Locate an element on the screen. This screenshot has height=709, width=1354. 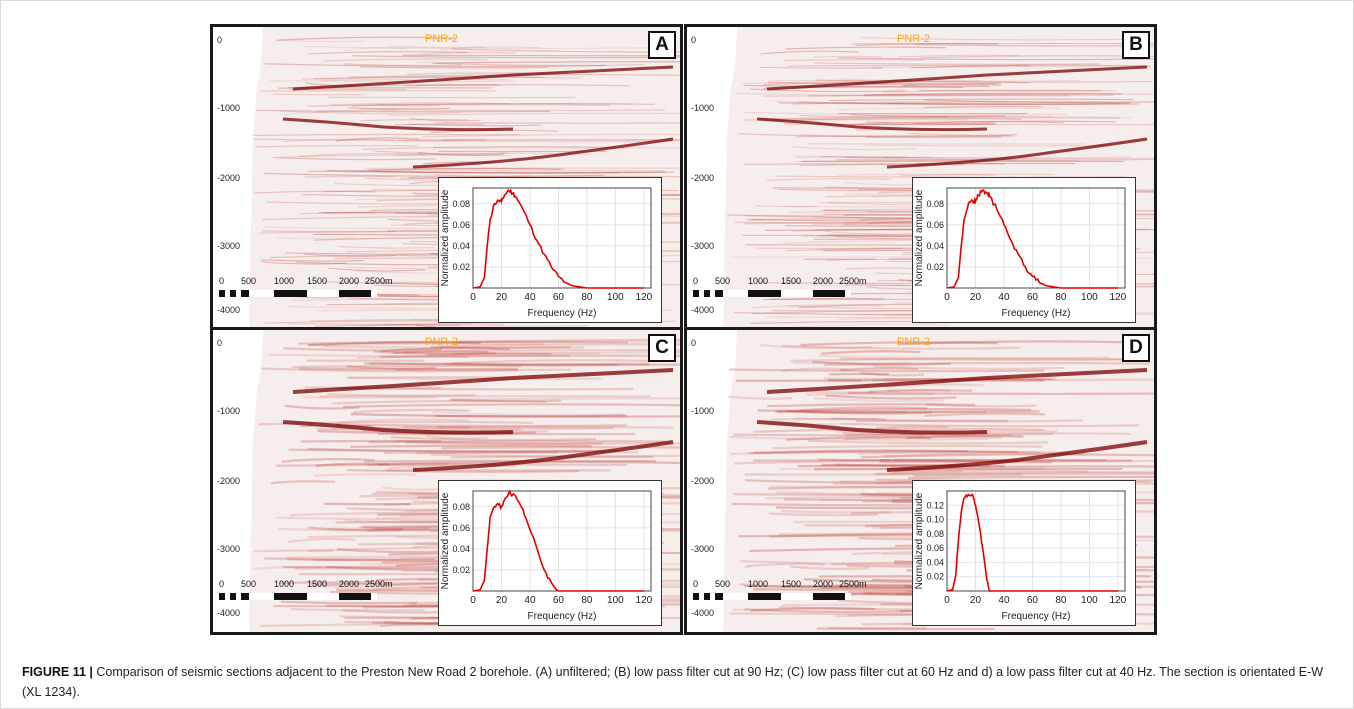
y-tick-label: 0.04 is located at coordinates (935, 246).